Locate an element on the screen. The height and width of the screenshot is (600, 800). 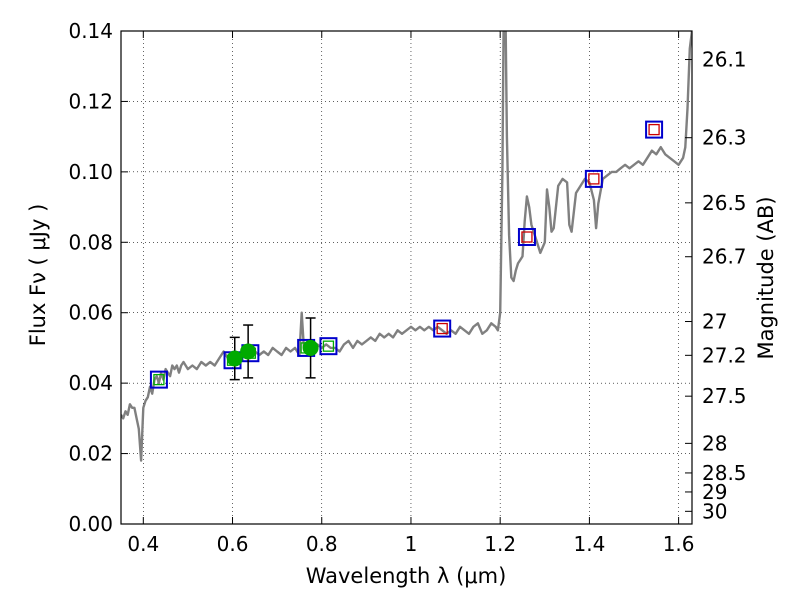
y-tick-label: 0.08 is located at coordinates (90, 242).